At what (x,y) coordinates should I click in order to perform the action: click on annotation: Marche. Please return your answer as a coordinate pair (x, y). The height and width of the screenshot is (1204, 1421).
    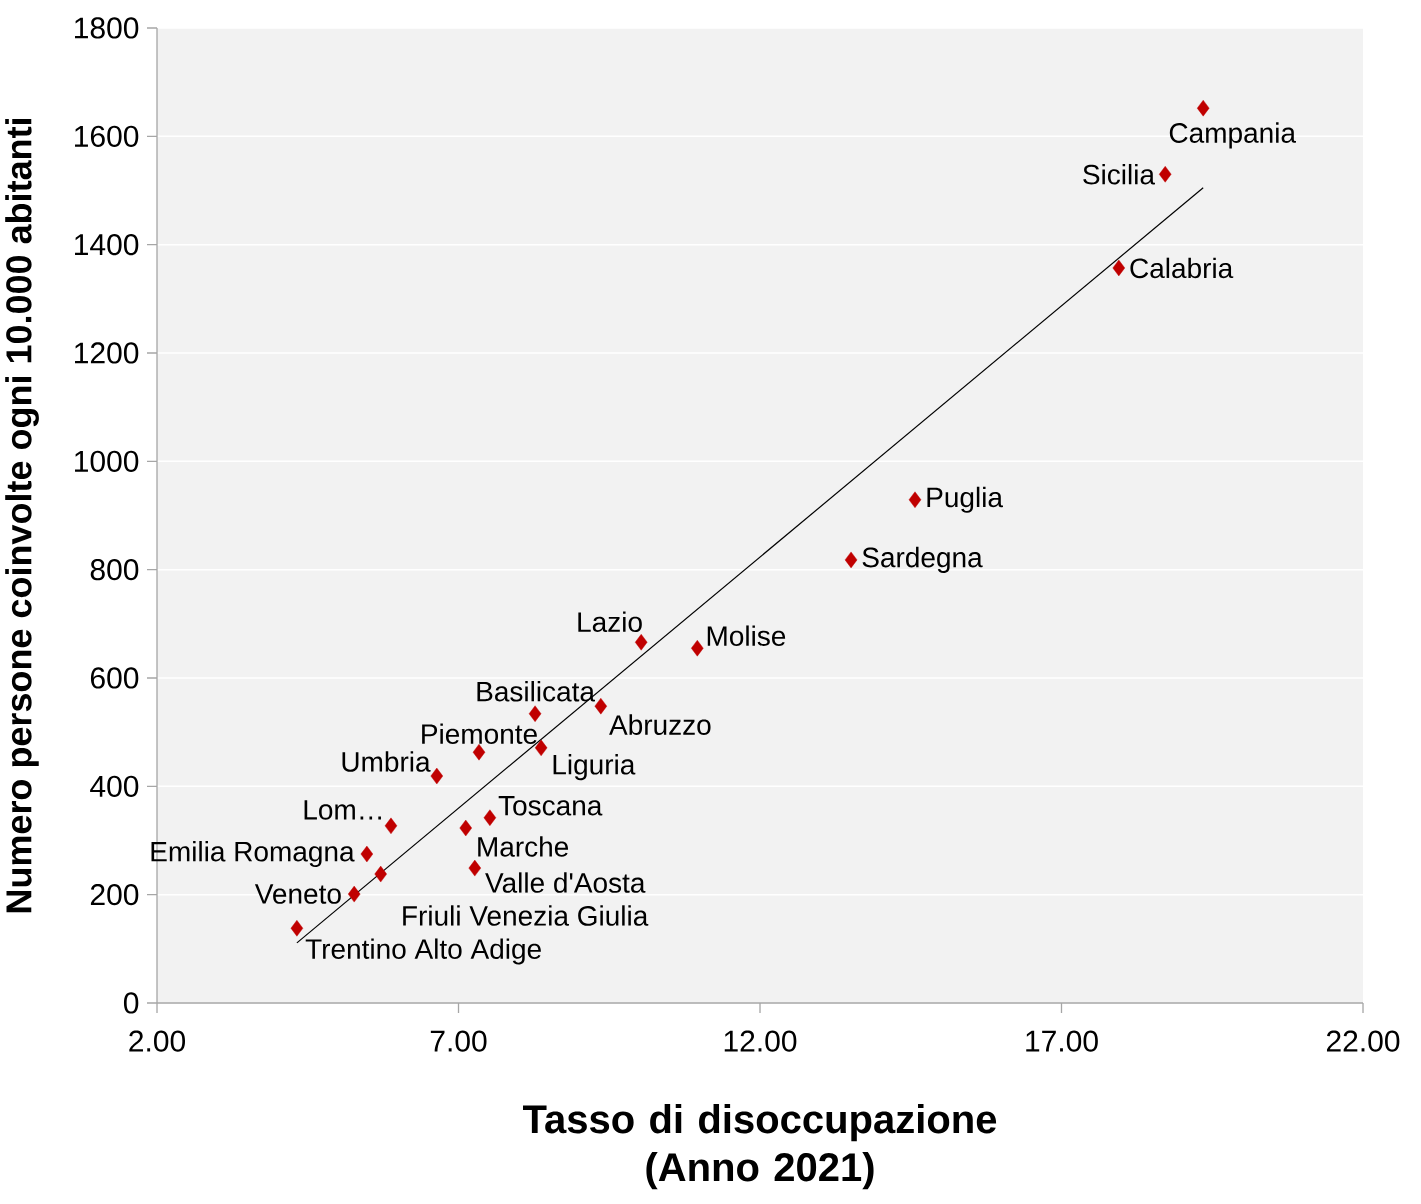
    Looking at the image, I should click on (523, 846).